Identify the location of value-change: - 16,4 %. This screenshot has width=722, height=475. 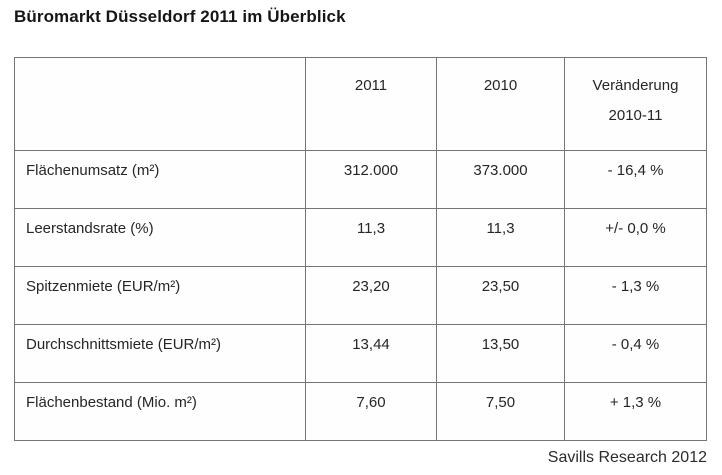
(635, 179).